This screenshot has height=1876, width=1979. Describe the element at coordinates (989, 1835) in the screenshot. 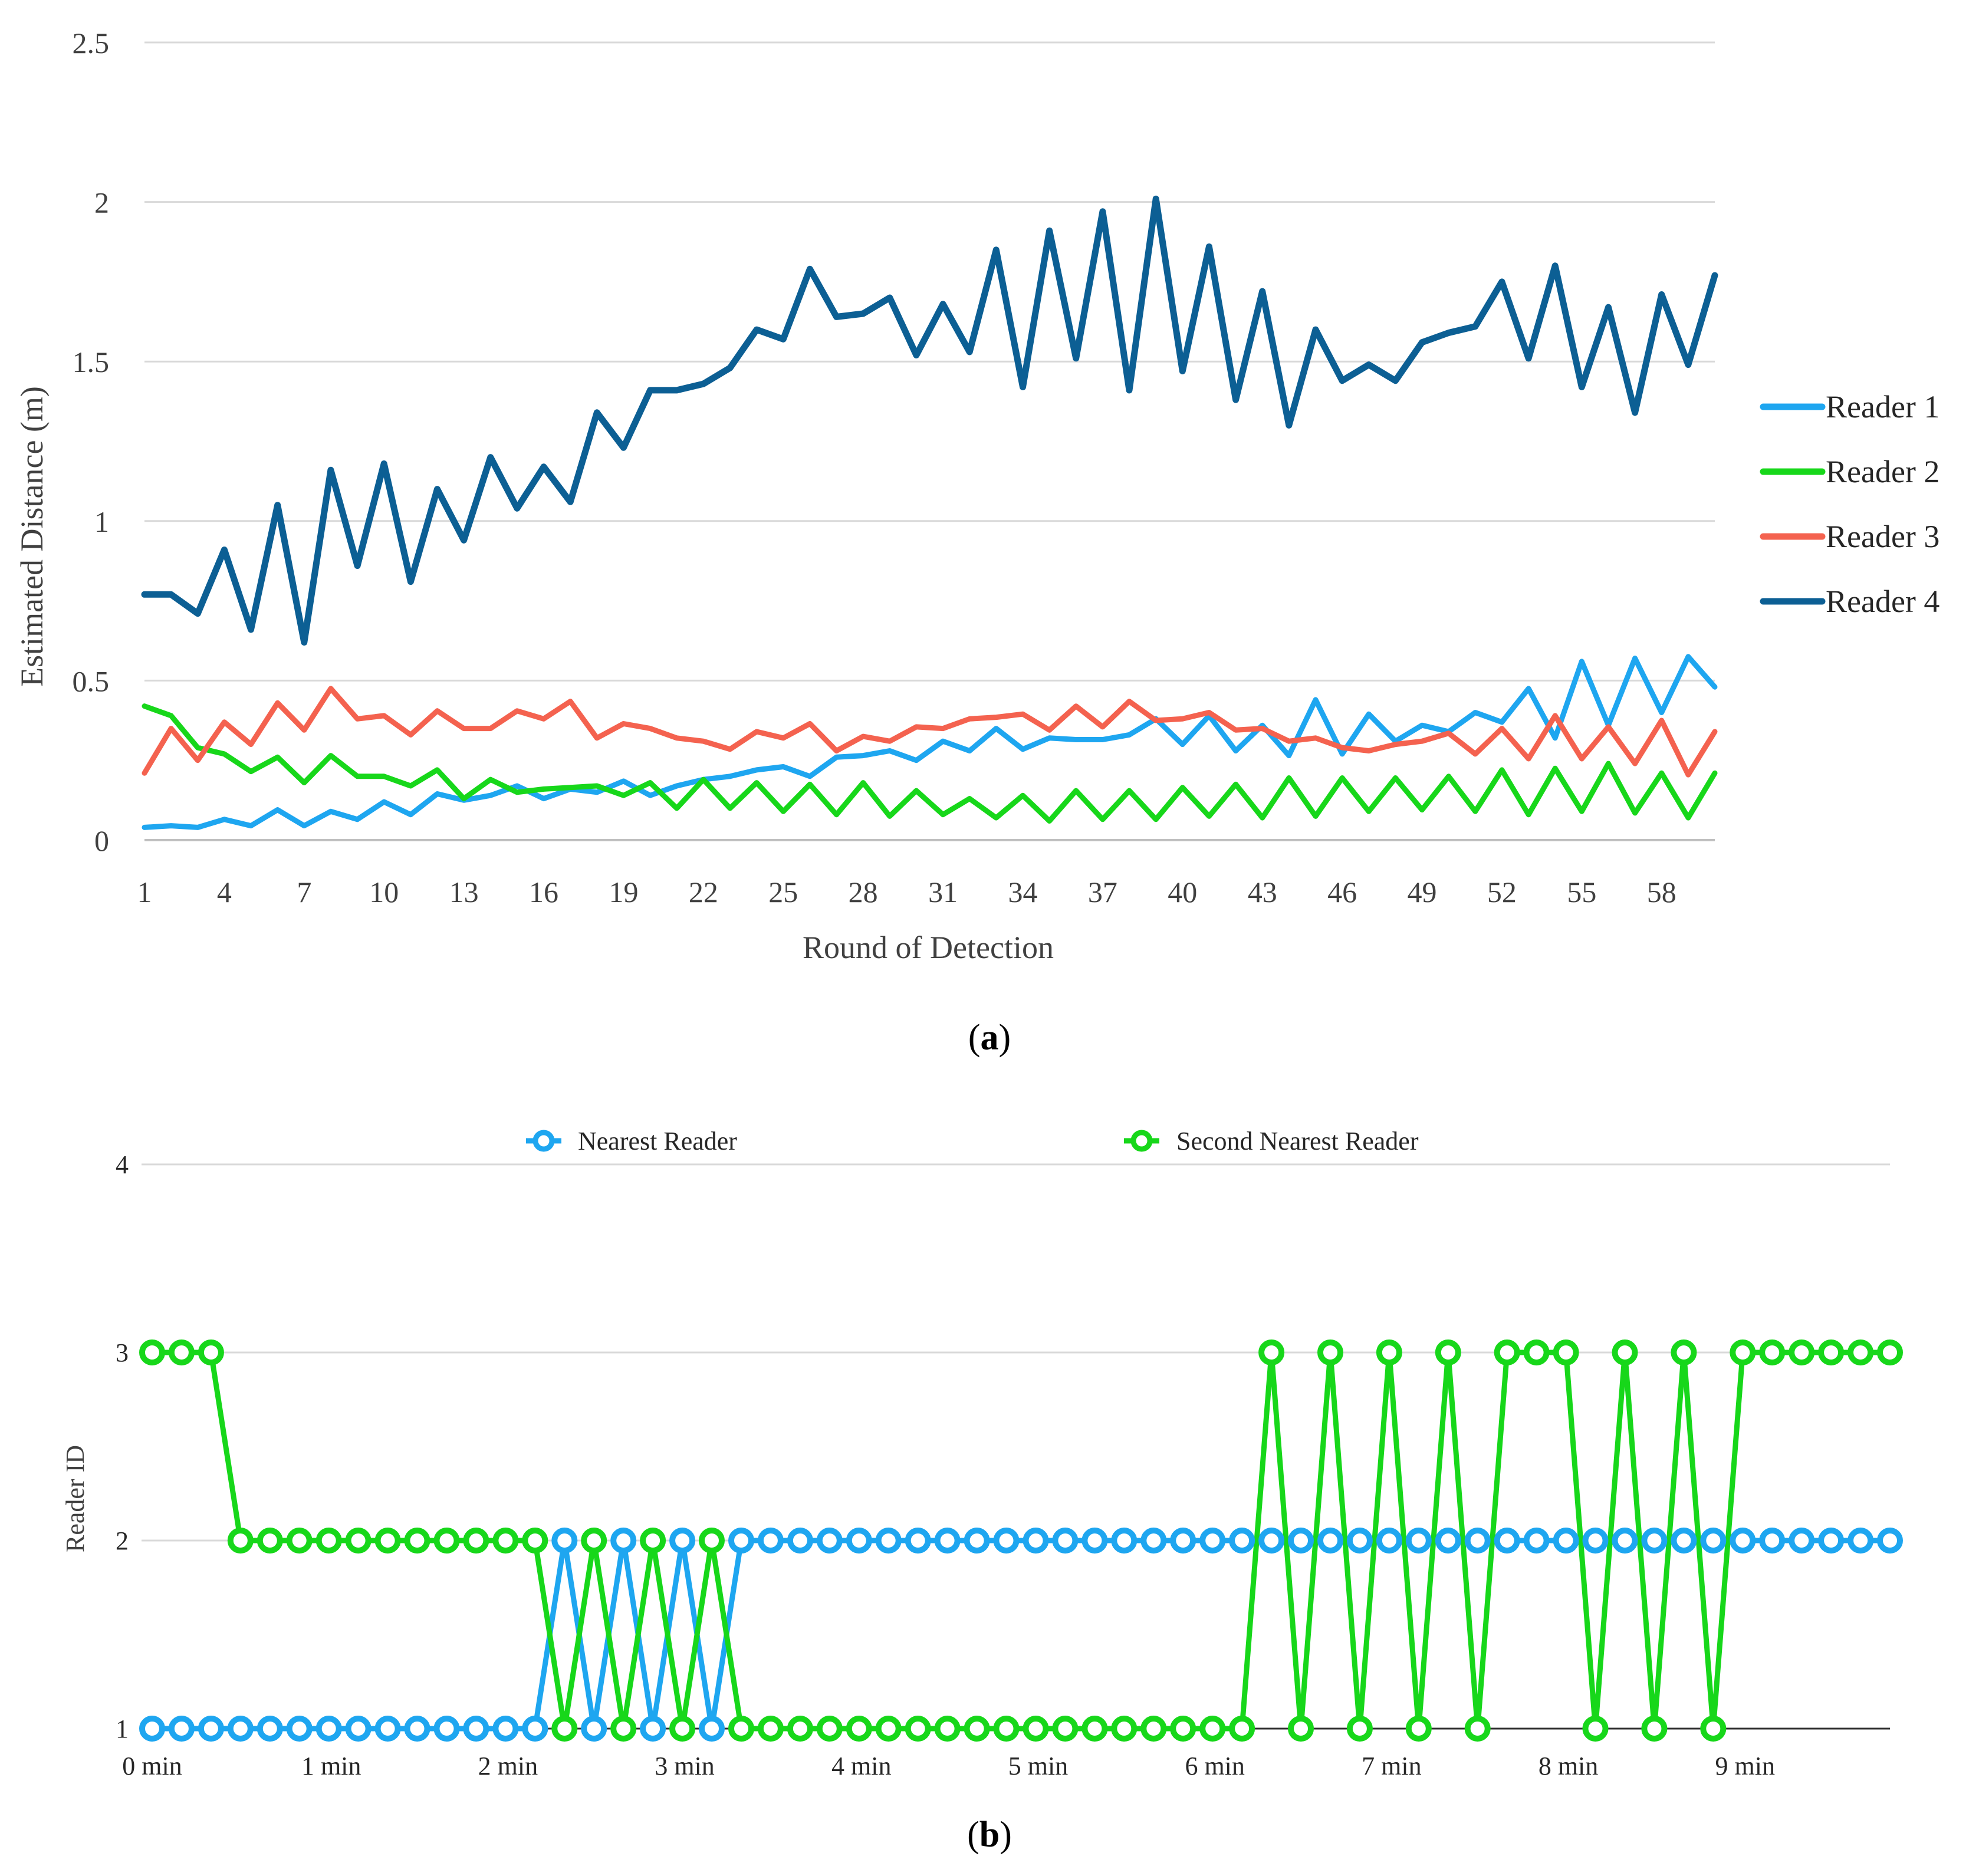

I see `panel-b-caption: (b)` at that location.